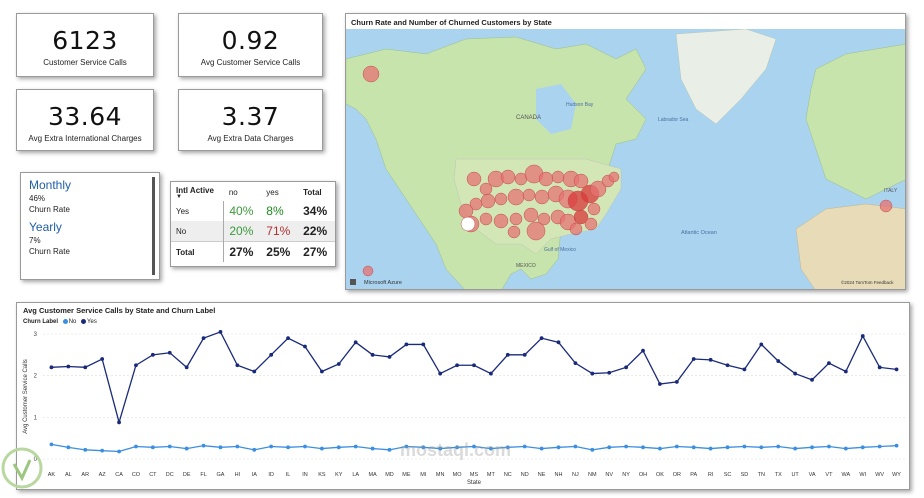 The width and height of the screenshot is (924, 498). Describe the element at coordinates (153, 226) in the screenshot. I see `scrollbar` at that location.